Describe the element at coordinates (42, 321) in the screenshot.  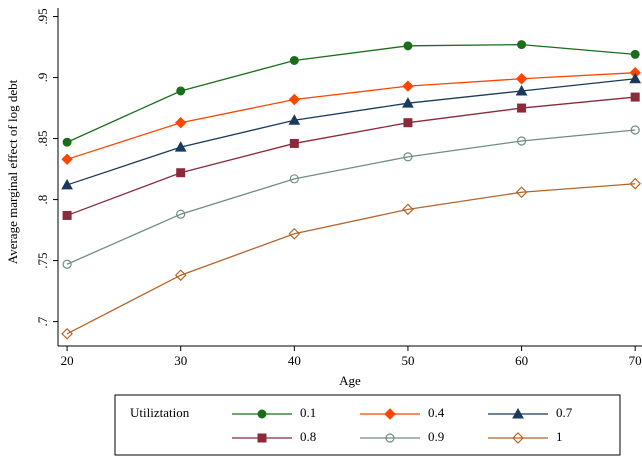
I see `y-tick-label: .7` at that location.